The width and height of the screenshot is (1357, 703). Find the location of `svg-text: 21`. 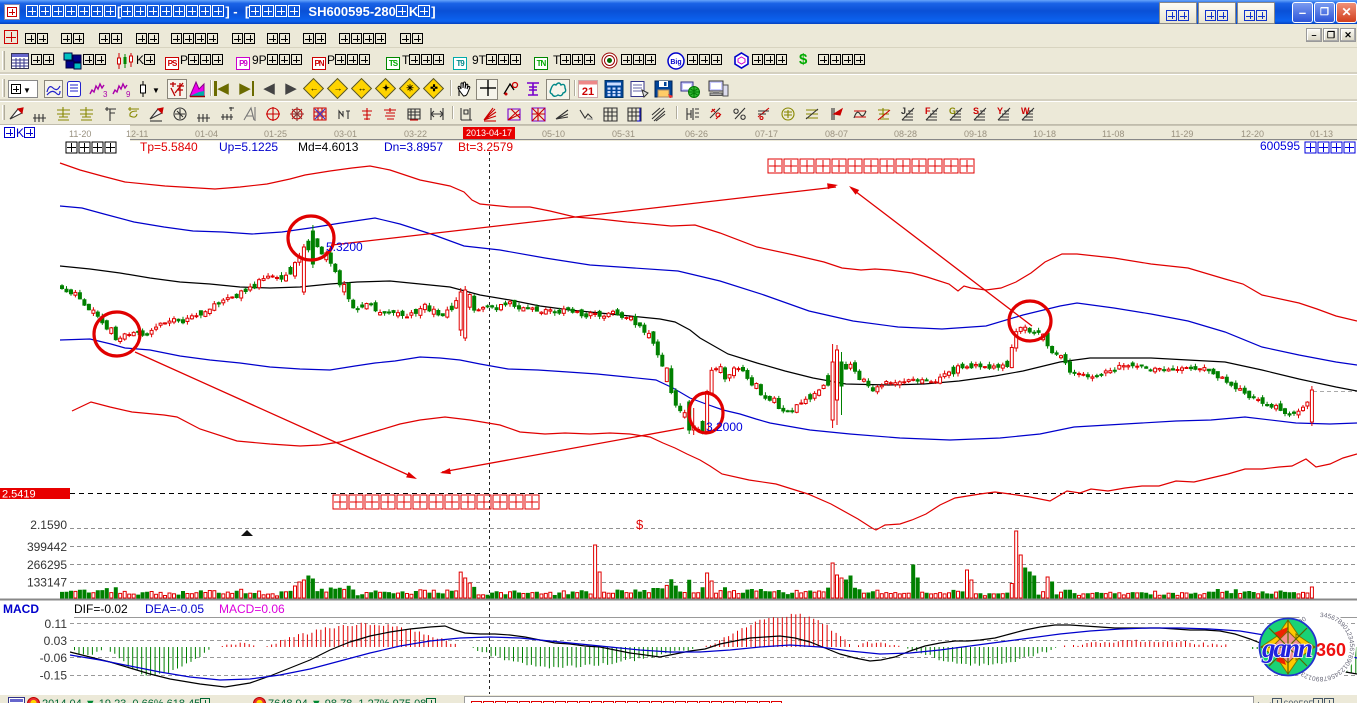

svg-text: 21 is located at coordinates (588, 92).